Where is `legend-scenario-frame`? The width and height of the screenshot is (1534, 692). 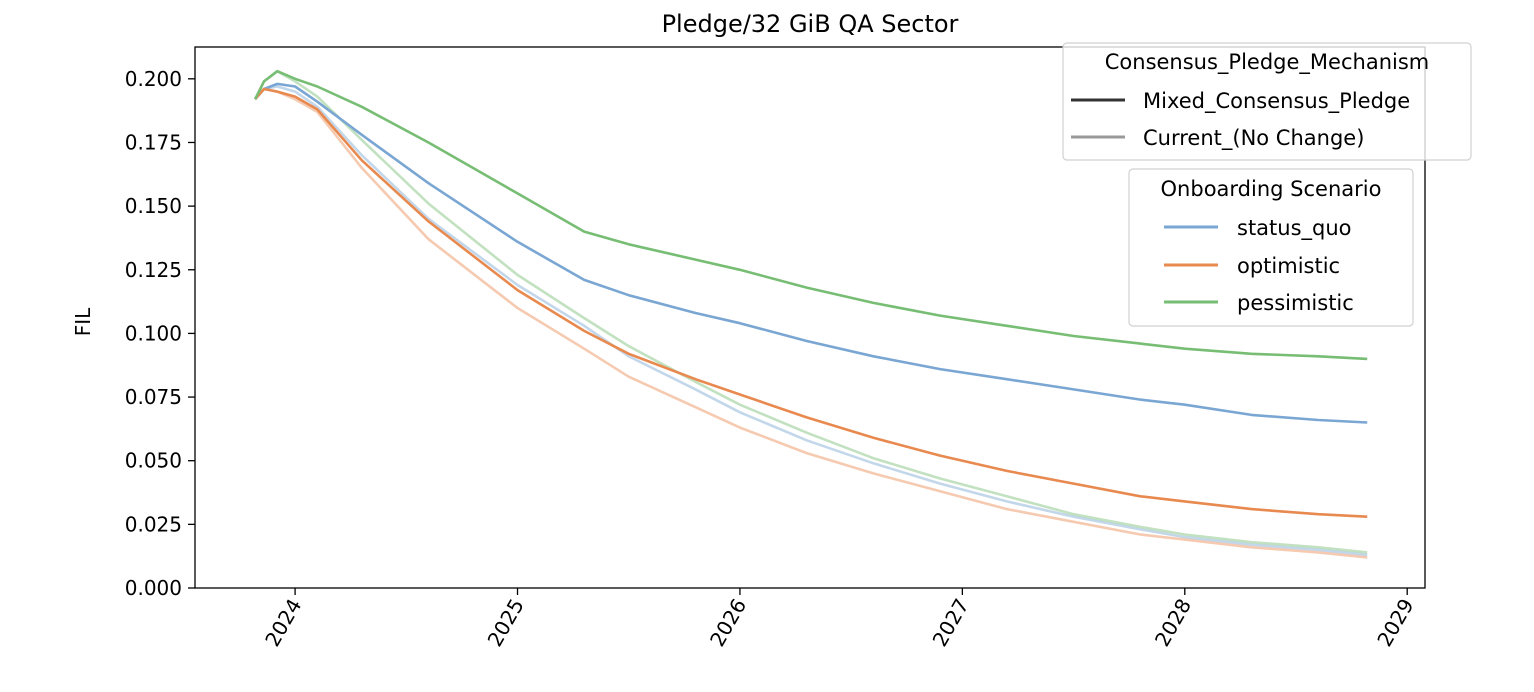
legend-scenario-frame is located at coordinates (1271, 247).